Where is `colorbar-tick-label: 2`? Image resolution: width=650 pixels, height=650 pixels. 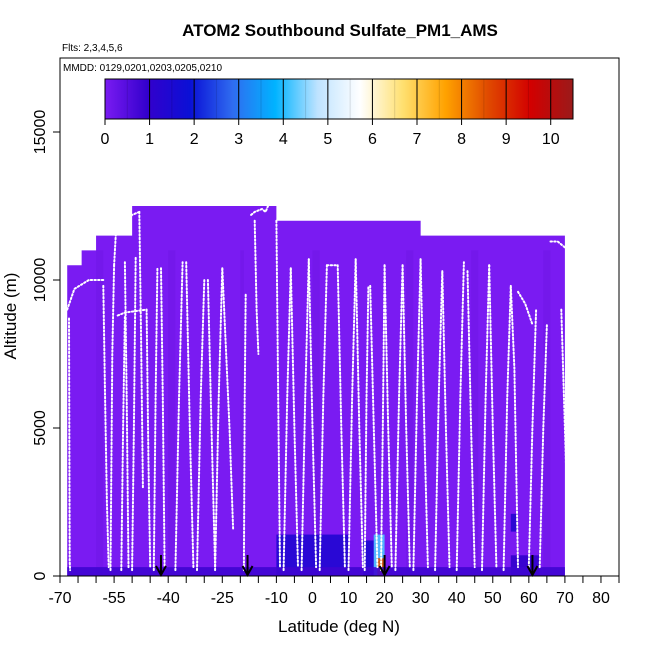 colorbar-tick-label: 2 is located at coordinates (194, 139).